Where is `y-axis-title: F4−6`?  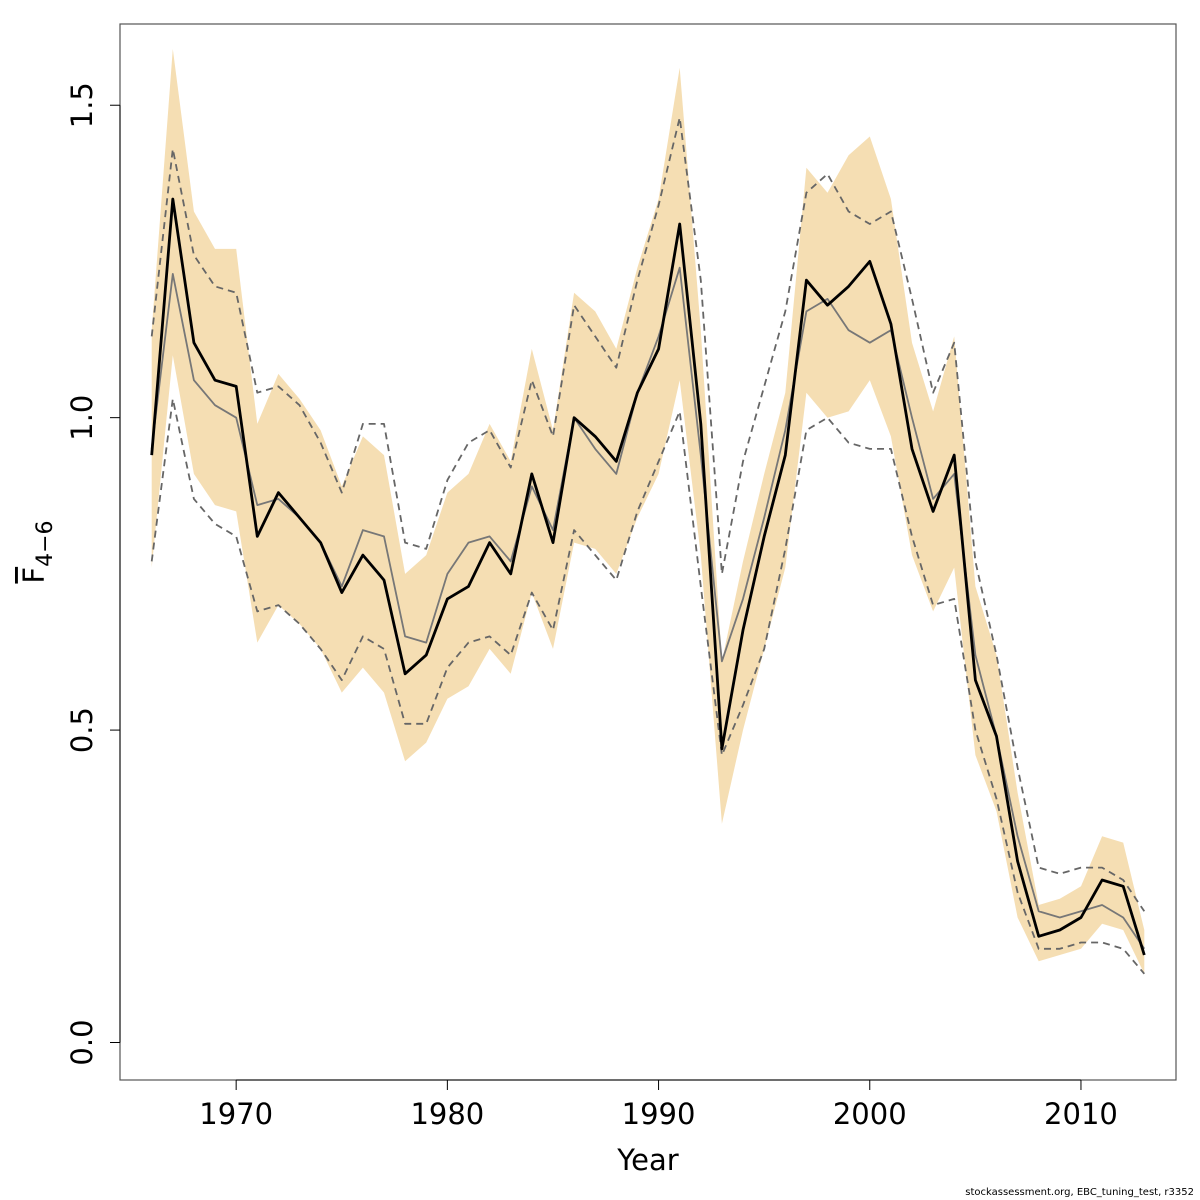 y-axis-title: F4−6 is located at coordinates (37, 551).